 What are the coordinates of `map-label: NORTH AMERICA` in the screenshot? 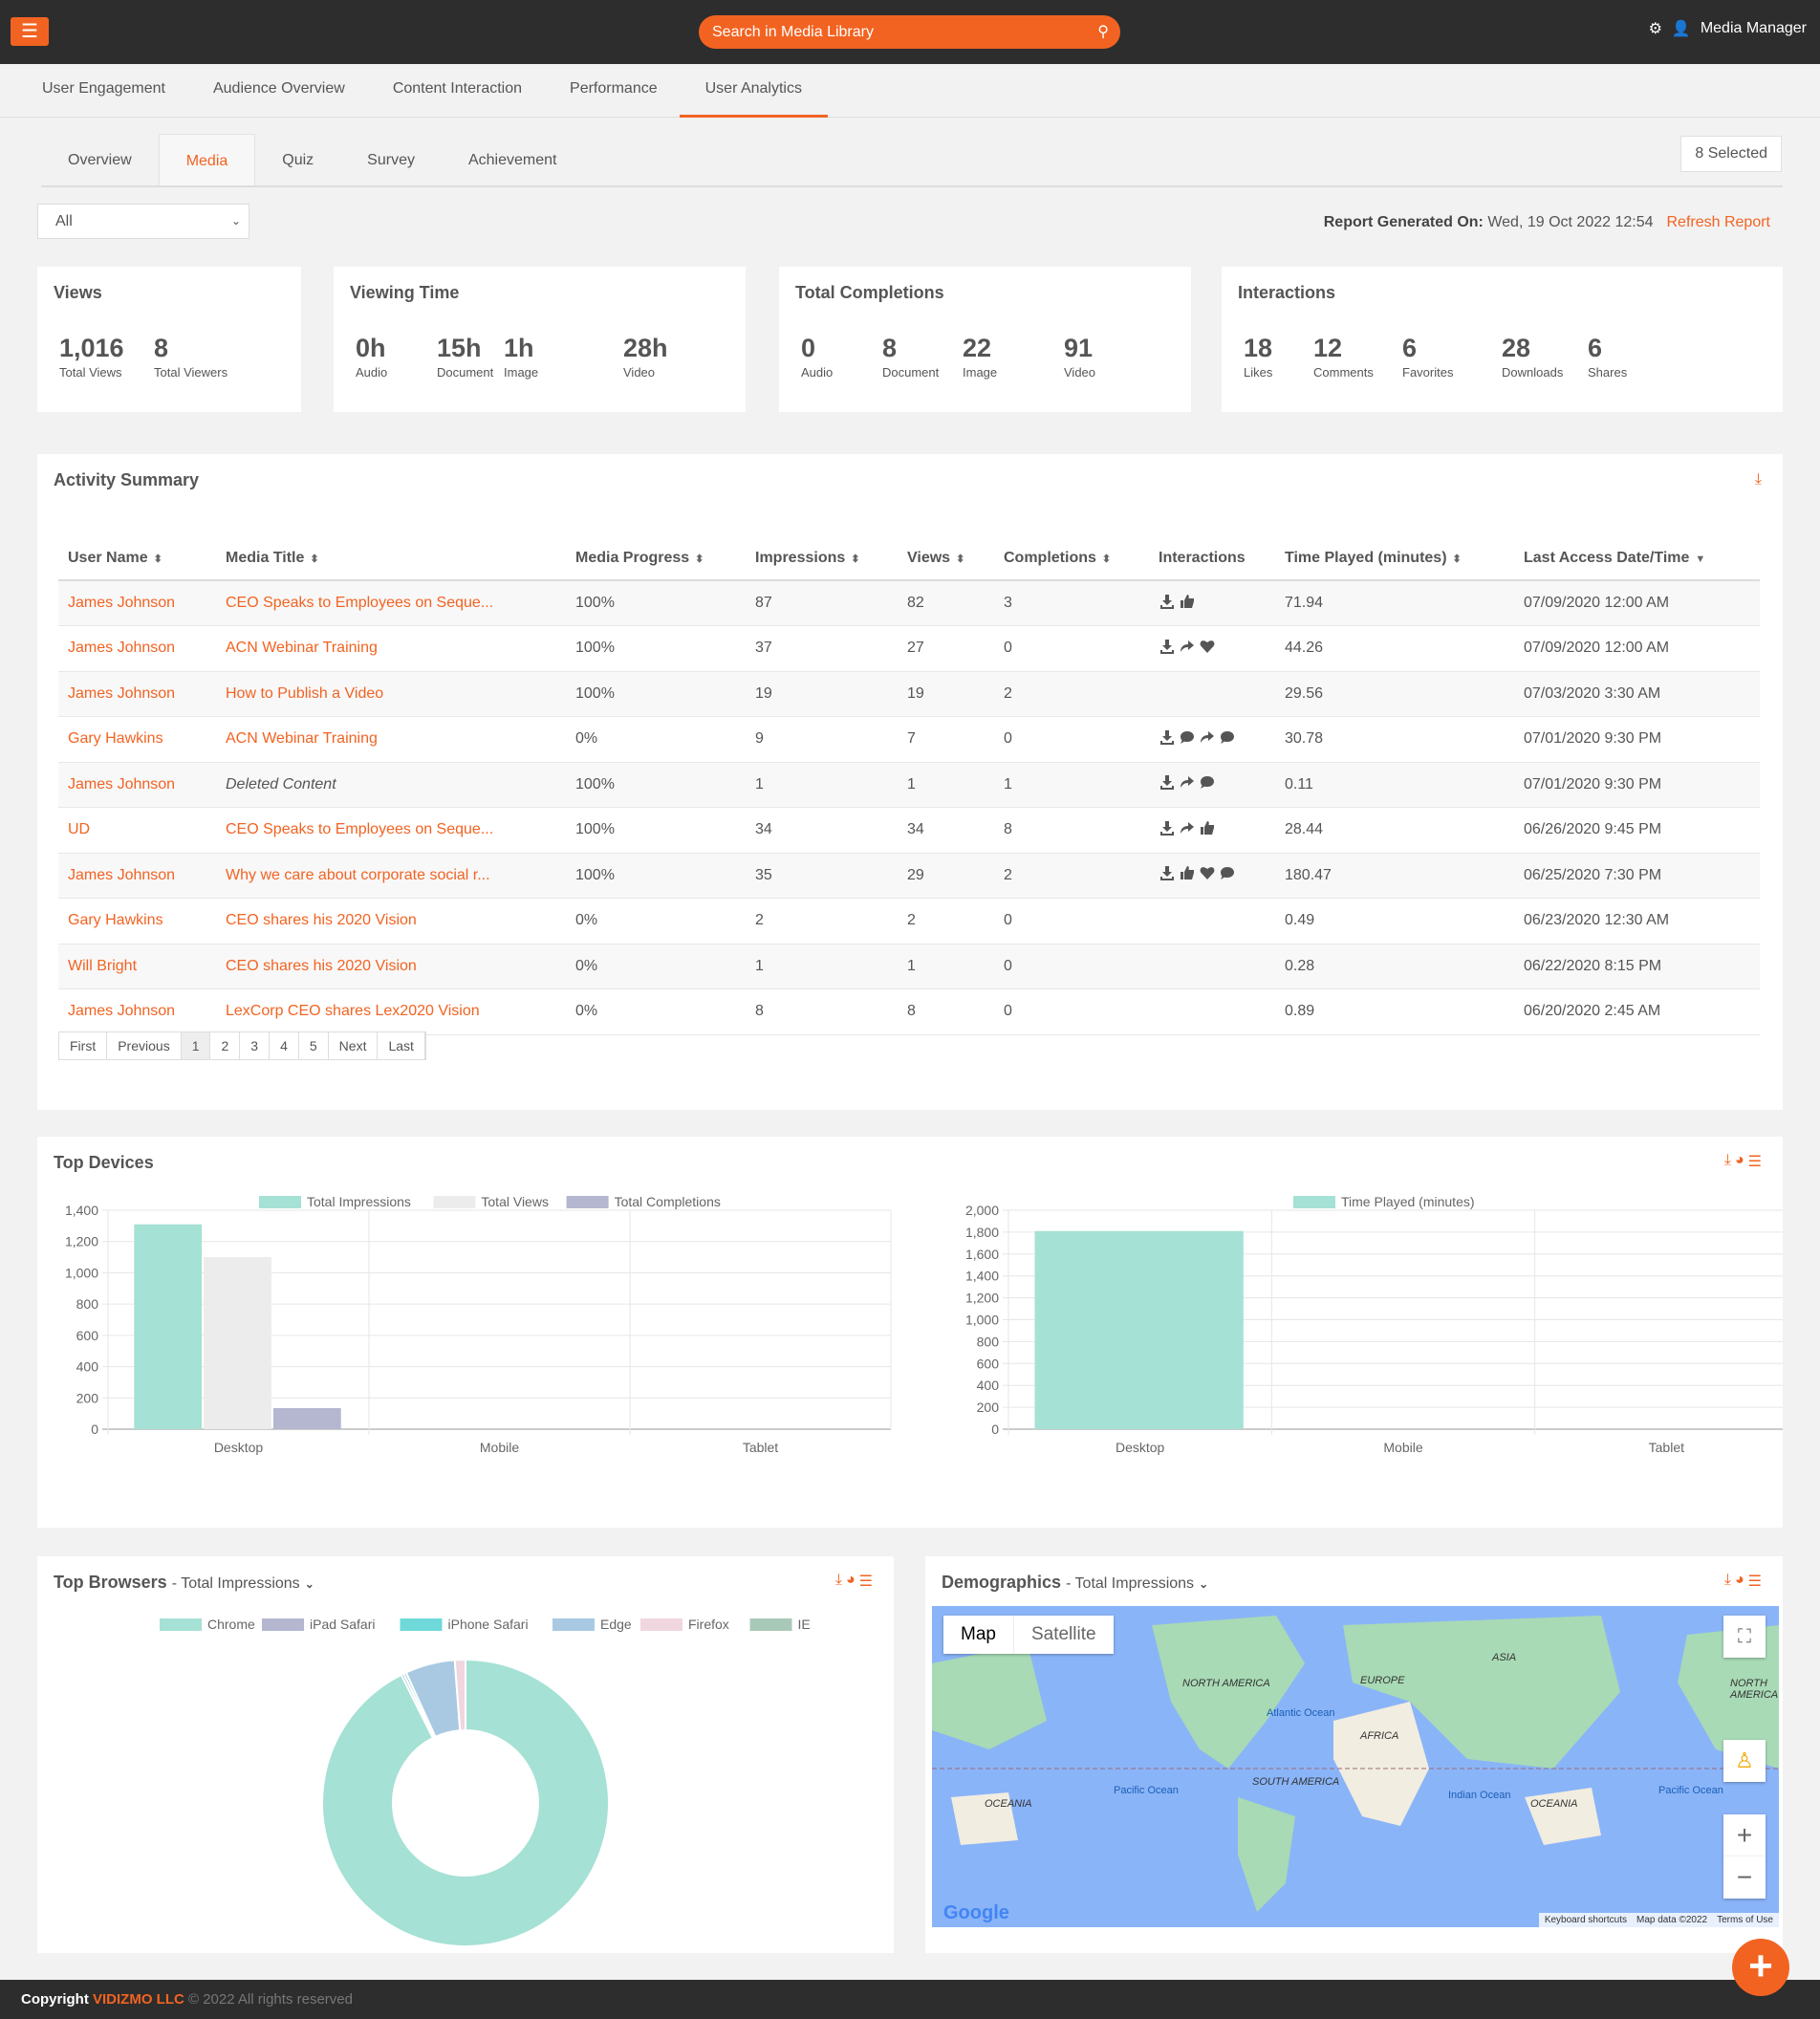 It's located at (1226, 1683).